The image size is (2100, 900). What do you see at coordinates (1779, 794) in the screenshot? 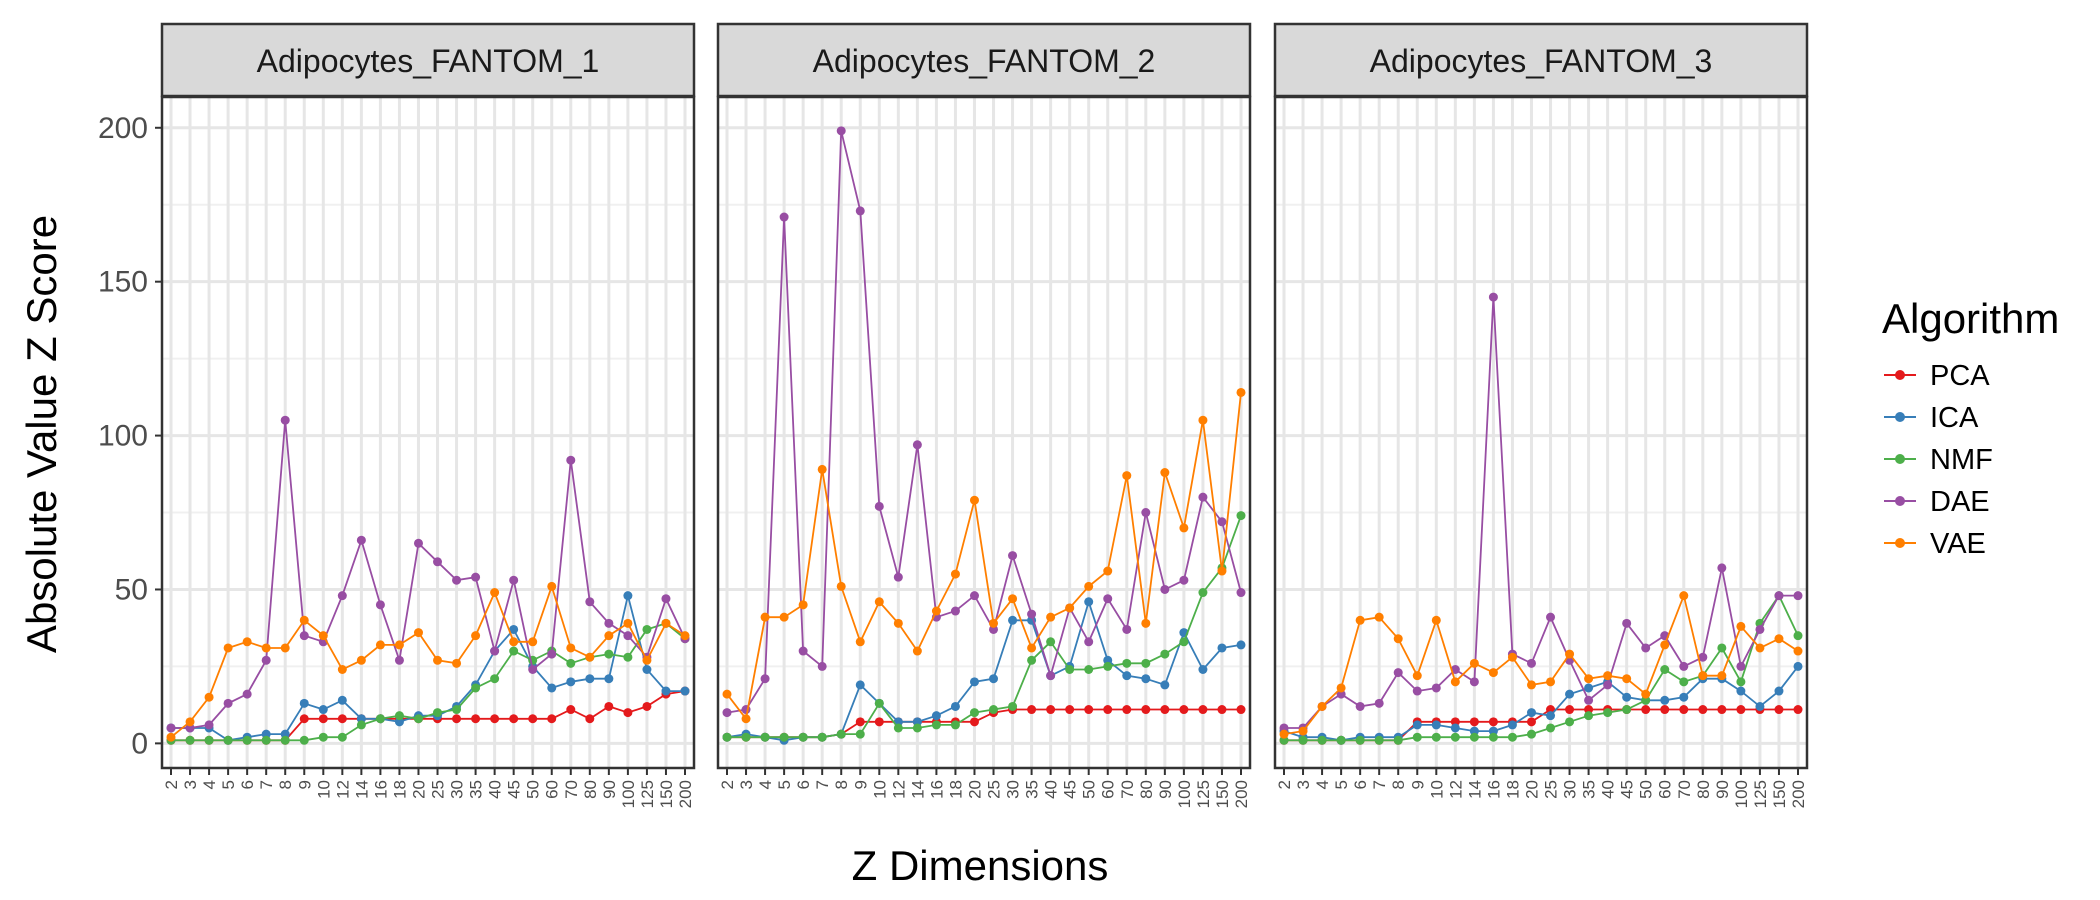
I see `x-tick-label: 150` at bounding box center [1779, 794].